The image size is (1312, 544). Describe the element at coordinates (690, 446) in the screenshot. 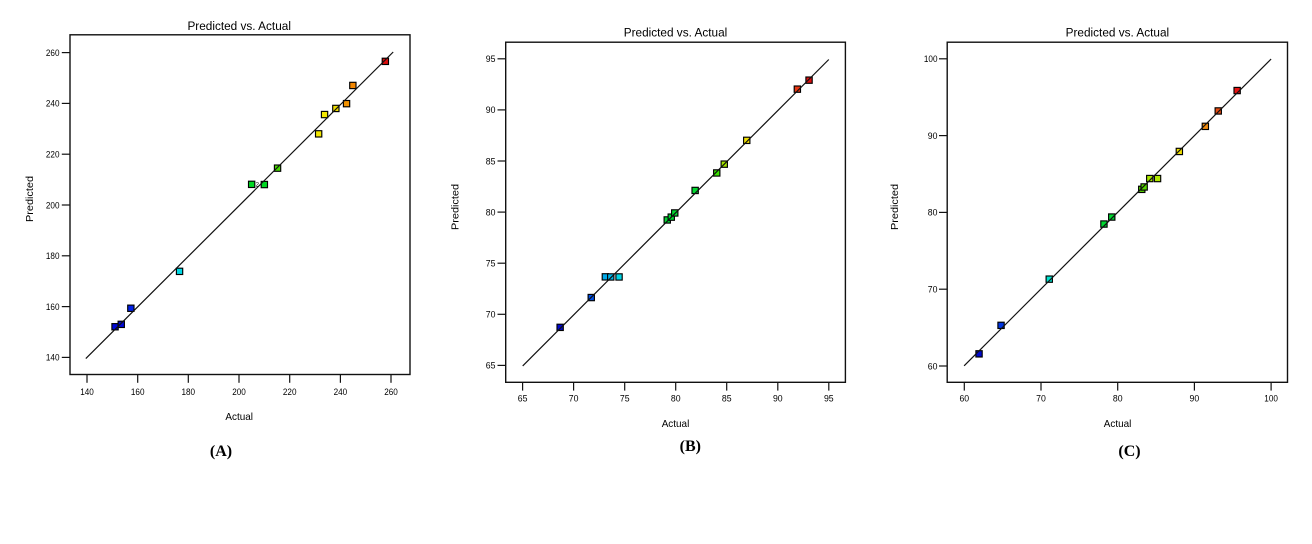

I see `svg-text: (B)` at that location.